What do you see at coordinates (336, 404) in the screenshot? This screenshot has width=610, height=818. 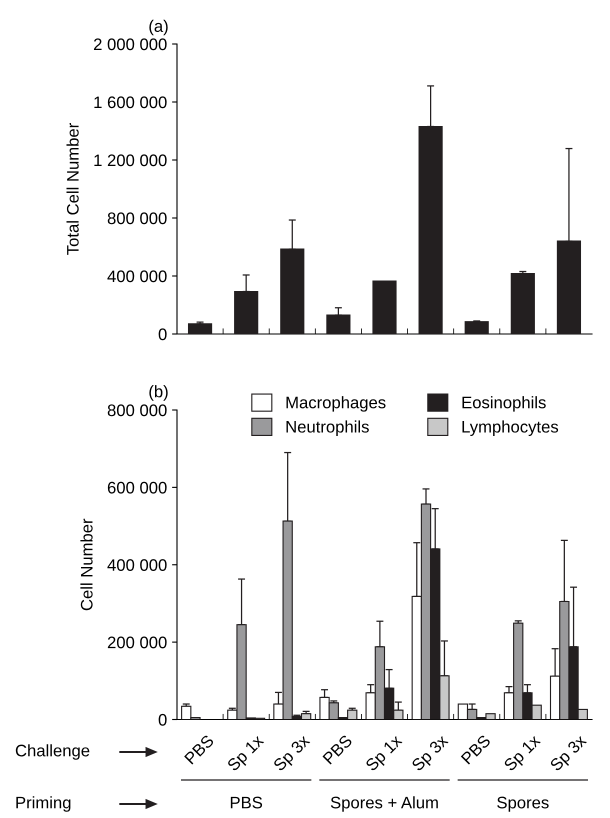 I see `legend-label: Macrophages` at bounding box center [336, 404].